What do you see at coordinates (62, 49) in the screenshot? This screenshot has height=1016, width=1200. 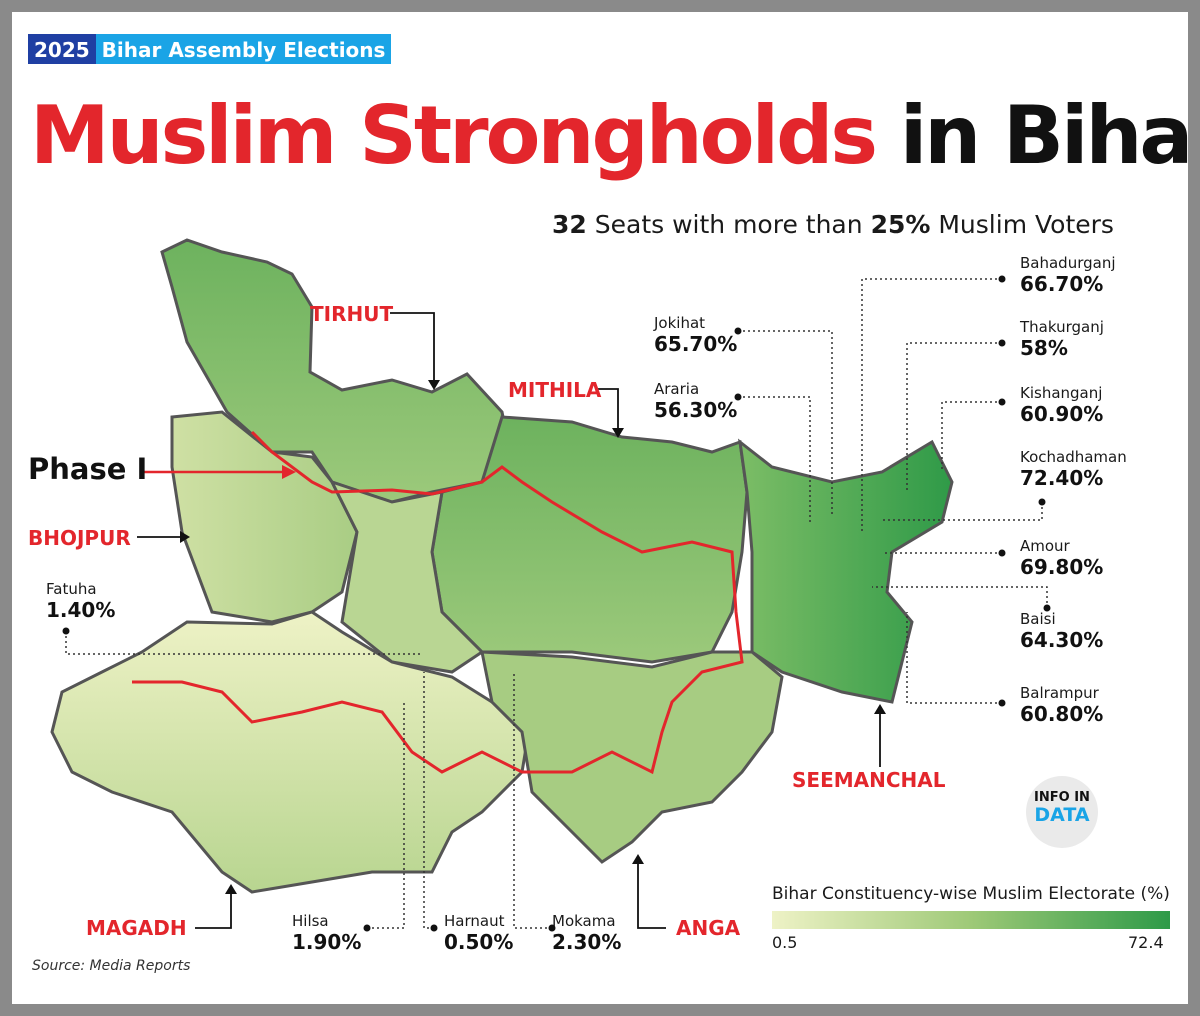 I see `badge-year: 2025` at bounding box center [62, 49].